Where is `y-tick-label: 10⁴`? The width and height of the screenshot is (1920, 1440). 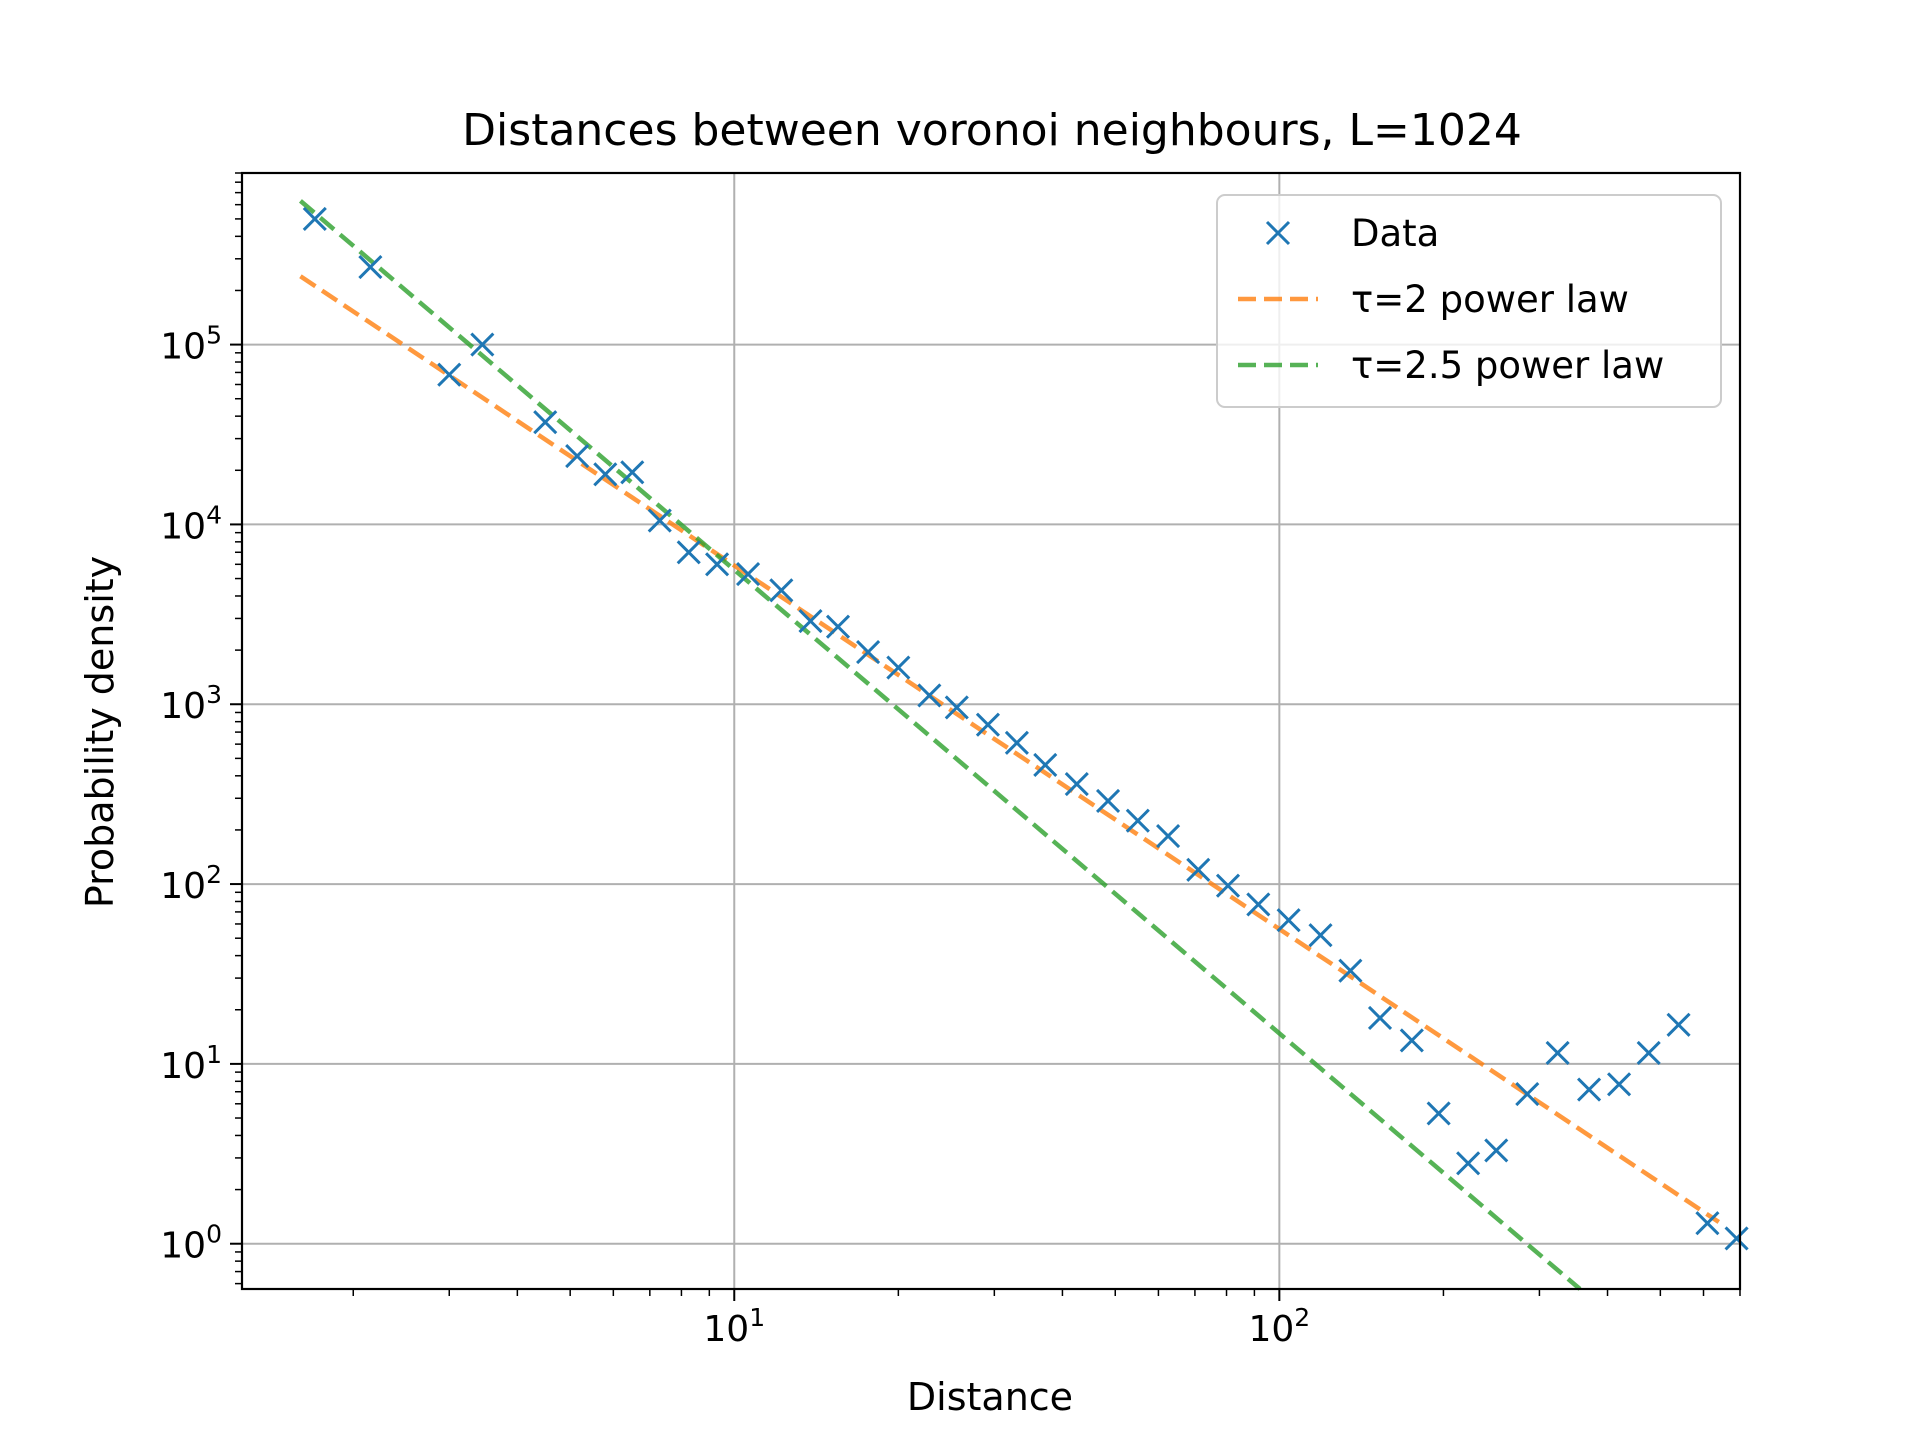 y-tick-label: 10⁴ is located at coordinates (191, 523).